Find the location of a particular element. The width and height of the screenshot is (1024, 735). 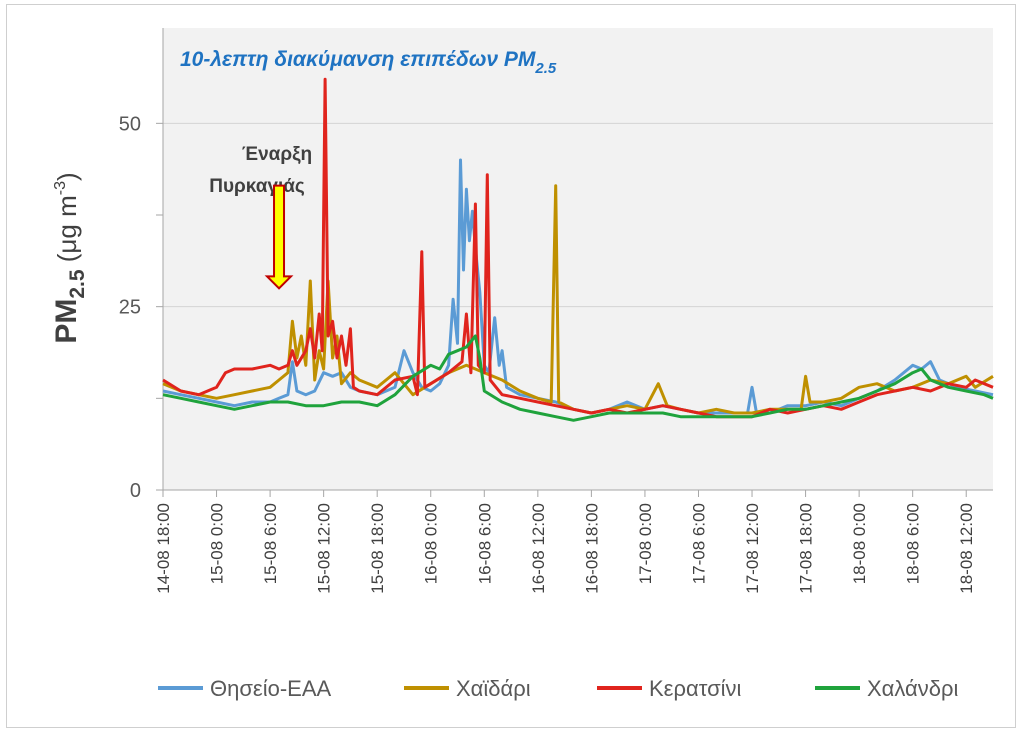

x-tick-label: 15-08 18:00 is located at coordinates (377, 548).